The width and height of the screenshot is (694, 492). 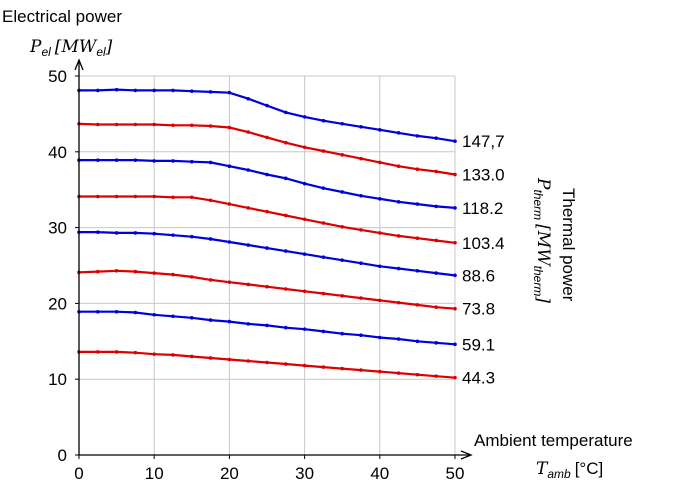 What do you see at coordinates (559, 474) in the screenshot?
I see `x-axis-symbol-sub: amb` at bounding box center [559, 474].